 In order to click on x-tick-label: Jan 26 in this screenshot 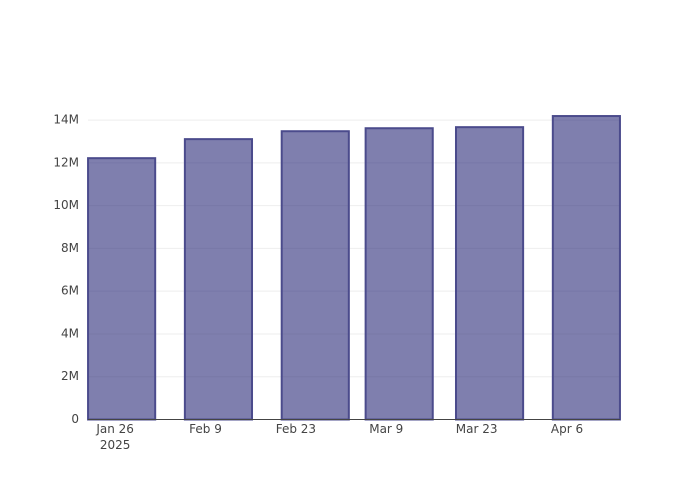, I will do `click(114, 429)`.